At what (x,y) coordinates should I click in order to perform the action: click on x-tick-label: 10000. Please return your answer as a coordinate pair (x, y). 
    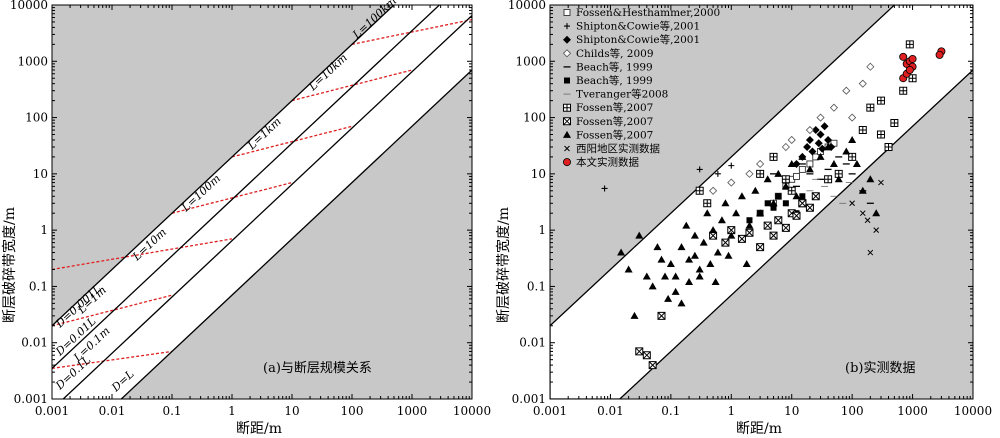
    Looking at the image, I should click on (472, 411).